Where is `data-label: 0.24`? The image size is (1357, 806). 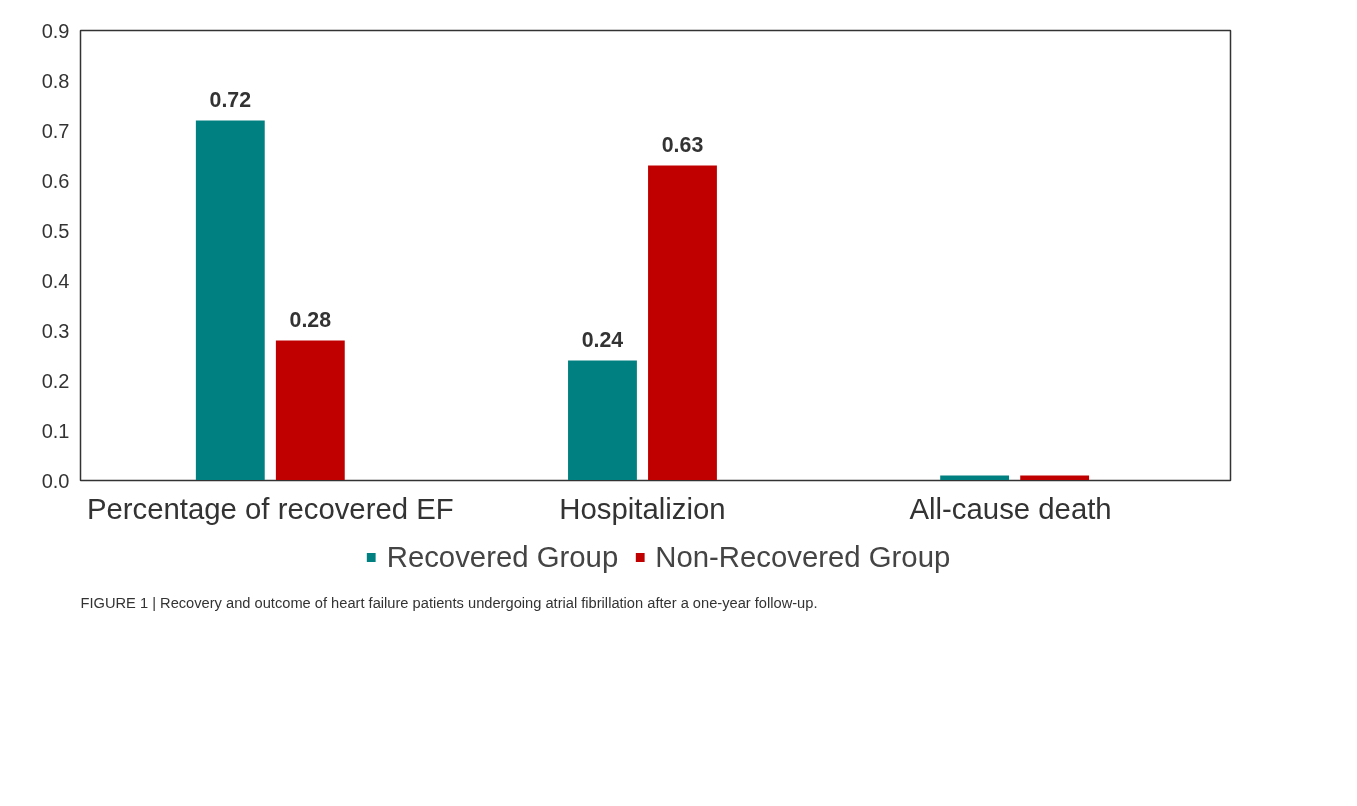 data-label: 0.24 is located at coordinates (602, 339).